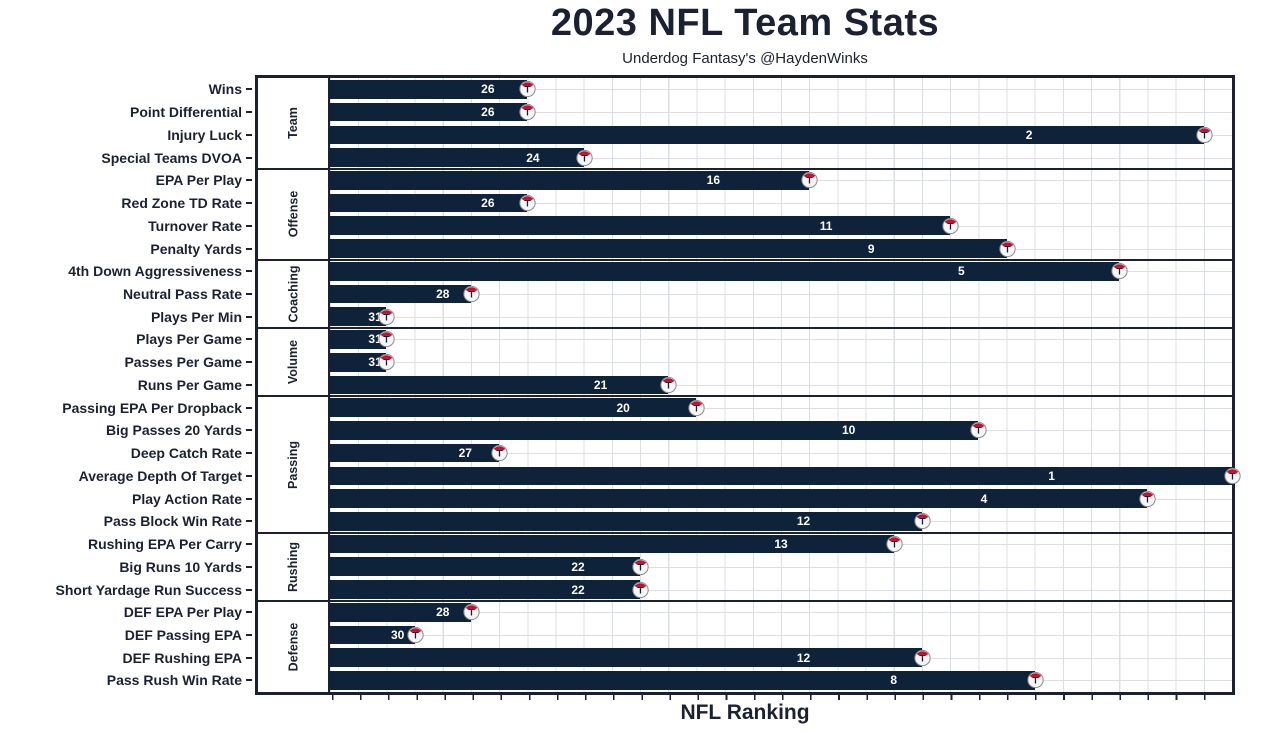 The height and width of the screenshot is (732, 1280). I want to click on rank-bar: 28 T, so click(405, 612).